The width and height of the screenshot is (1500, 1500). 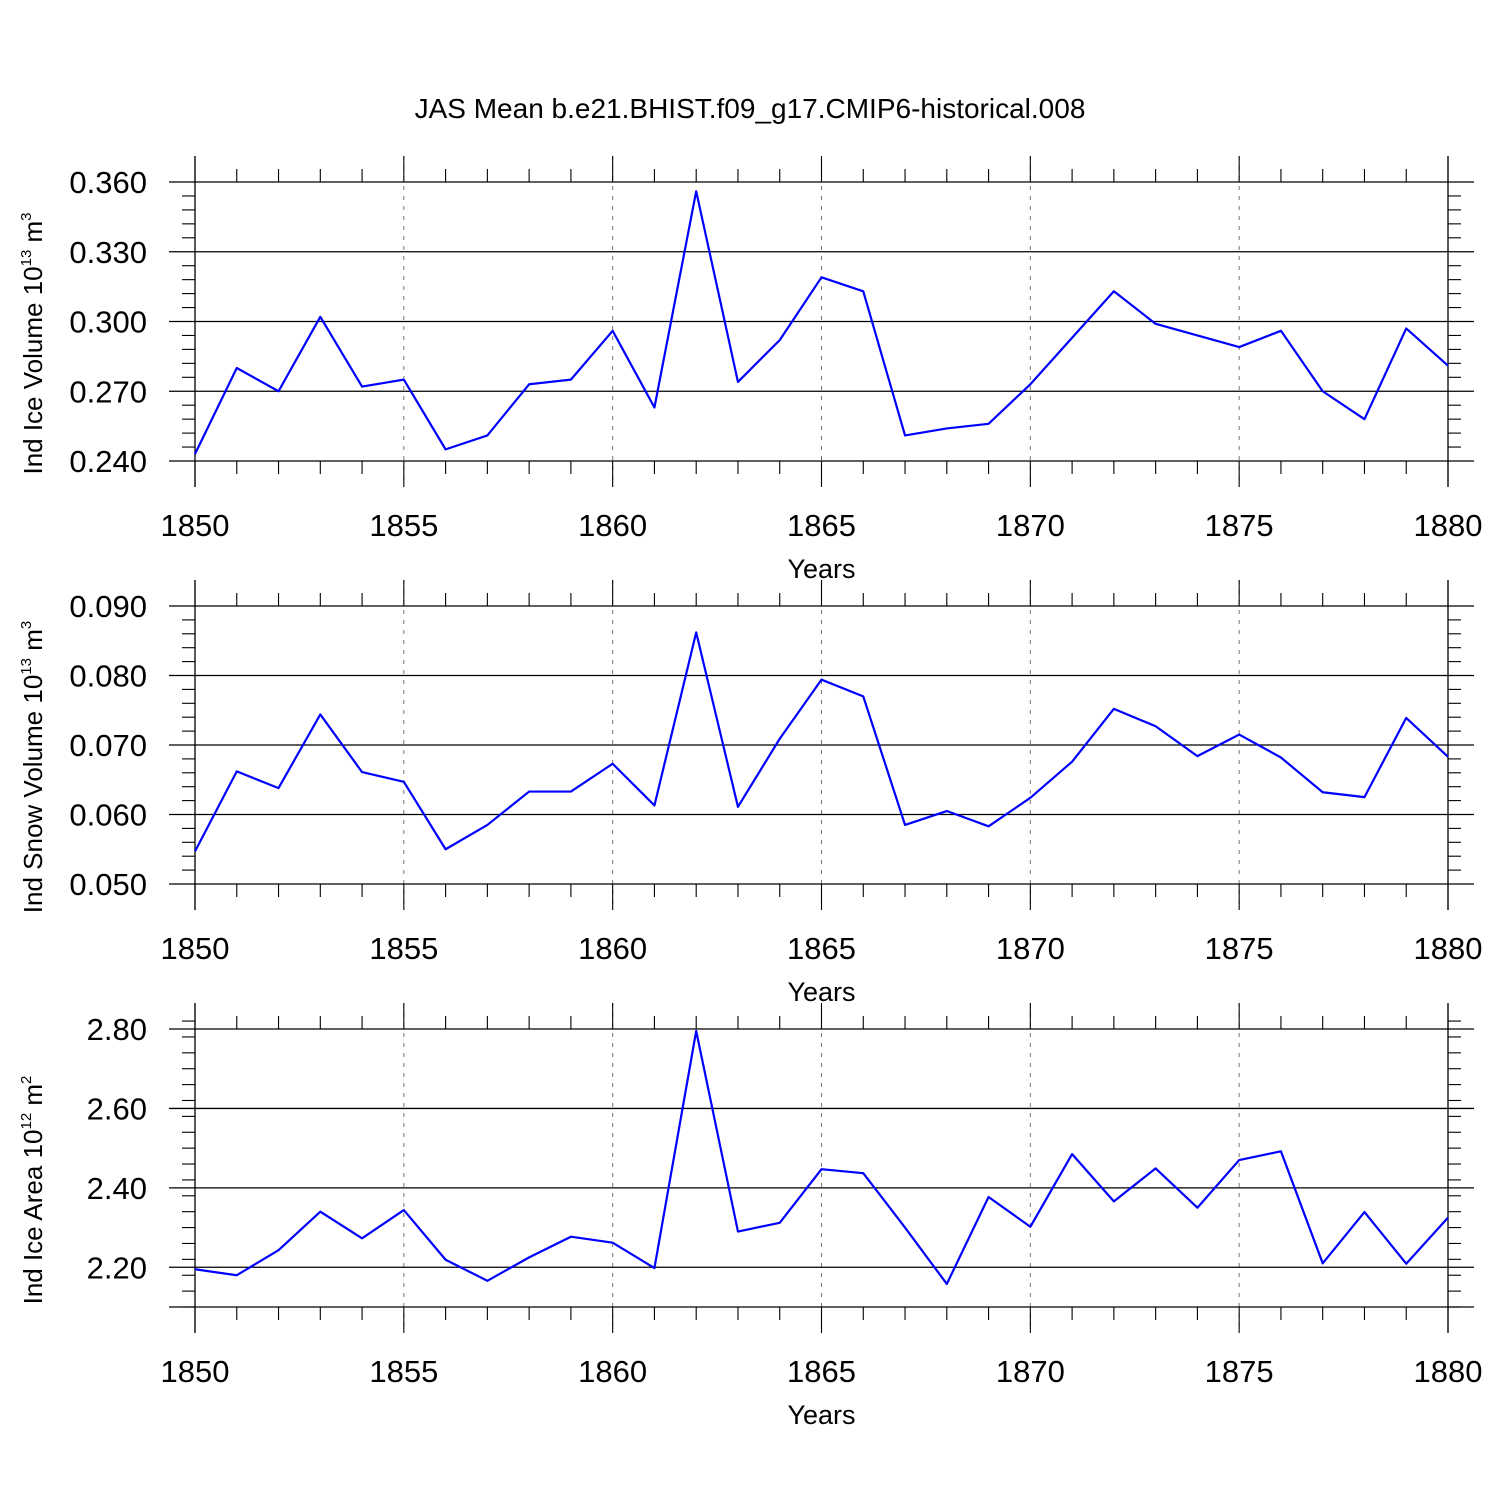 What do you see at coordinates (117, 1267) in the screenshot?
I see `y-tick-label: 2.20` at bounding box center [117, 1267].